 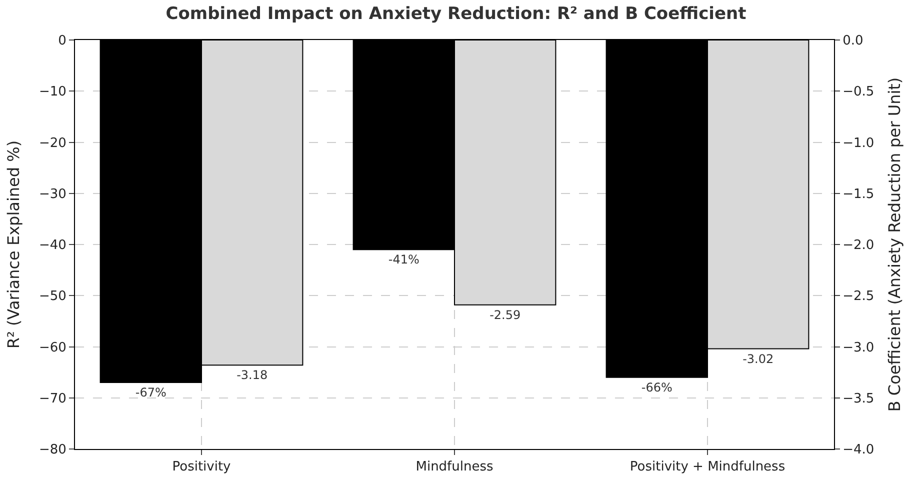 What do you see at coordinates (708, 467) in the screenshot?
I see `x-tick-label: Positivity + Mindfulness` at bounding box center [708, 467].